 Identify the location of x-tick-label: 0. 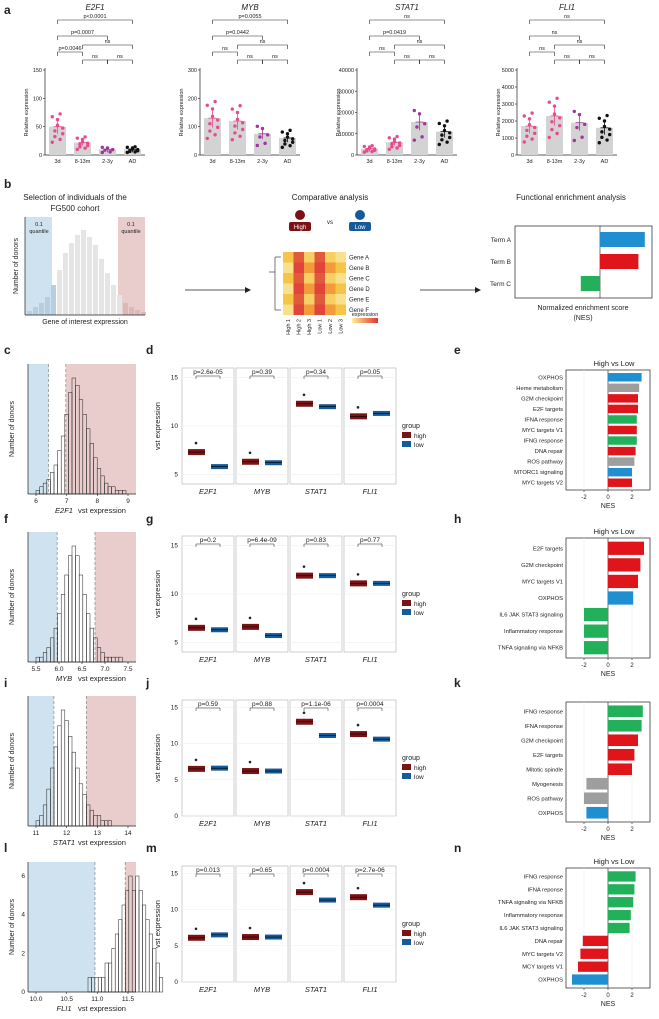
(608, 498).